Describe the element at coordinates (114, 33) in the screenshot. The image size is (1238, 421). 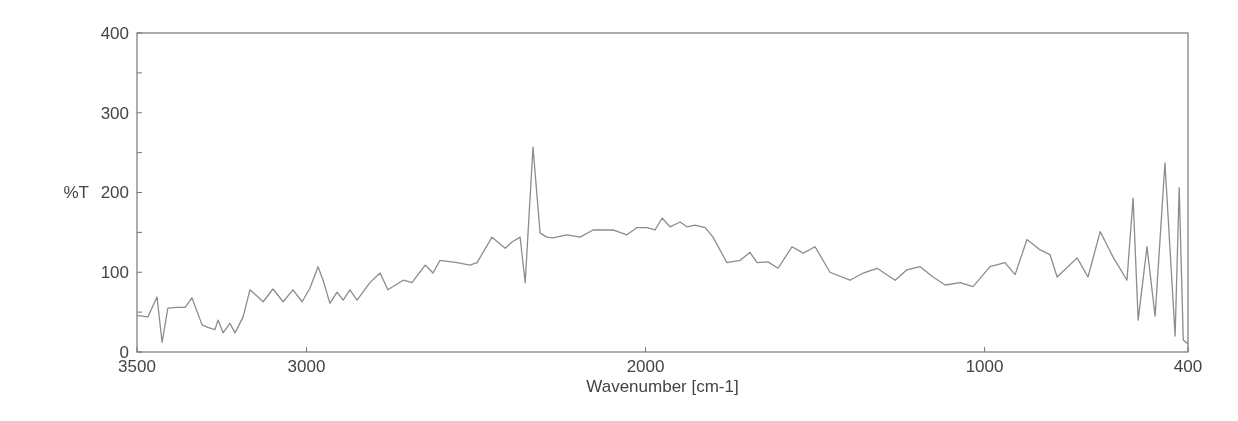
I see `y-tick-label: 400` at that location.